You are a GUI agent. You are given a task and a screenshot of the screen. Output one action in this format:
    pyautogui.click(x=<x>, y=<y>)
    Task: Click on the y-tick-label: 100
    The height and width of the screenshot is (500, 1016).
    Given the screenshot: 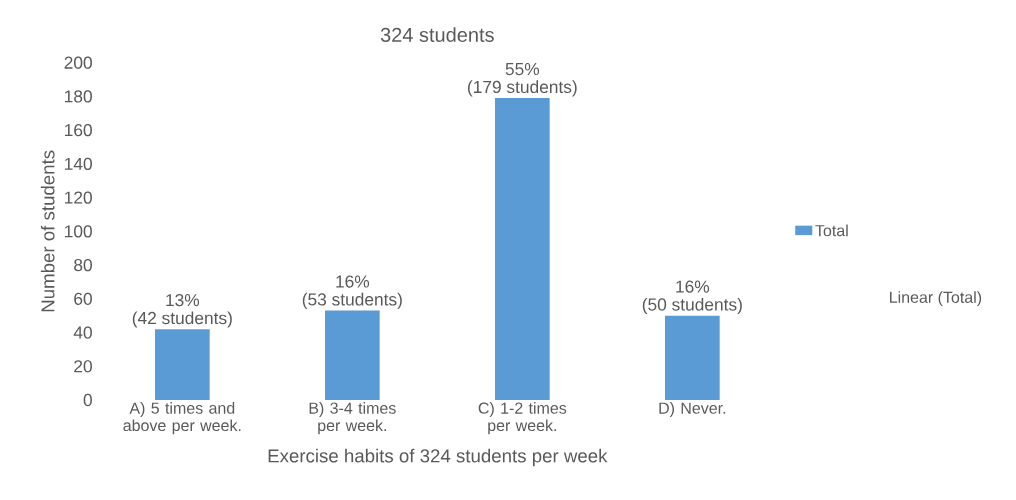 What is the action you would take?
    pyautogui.click(x=78, y=231)
    